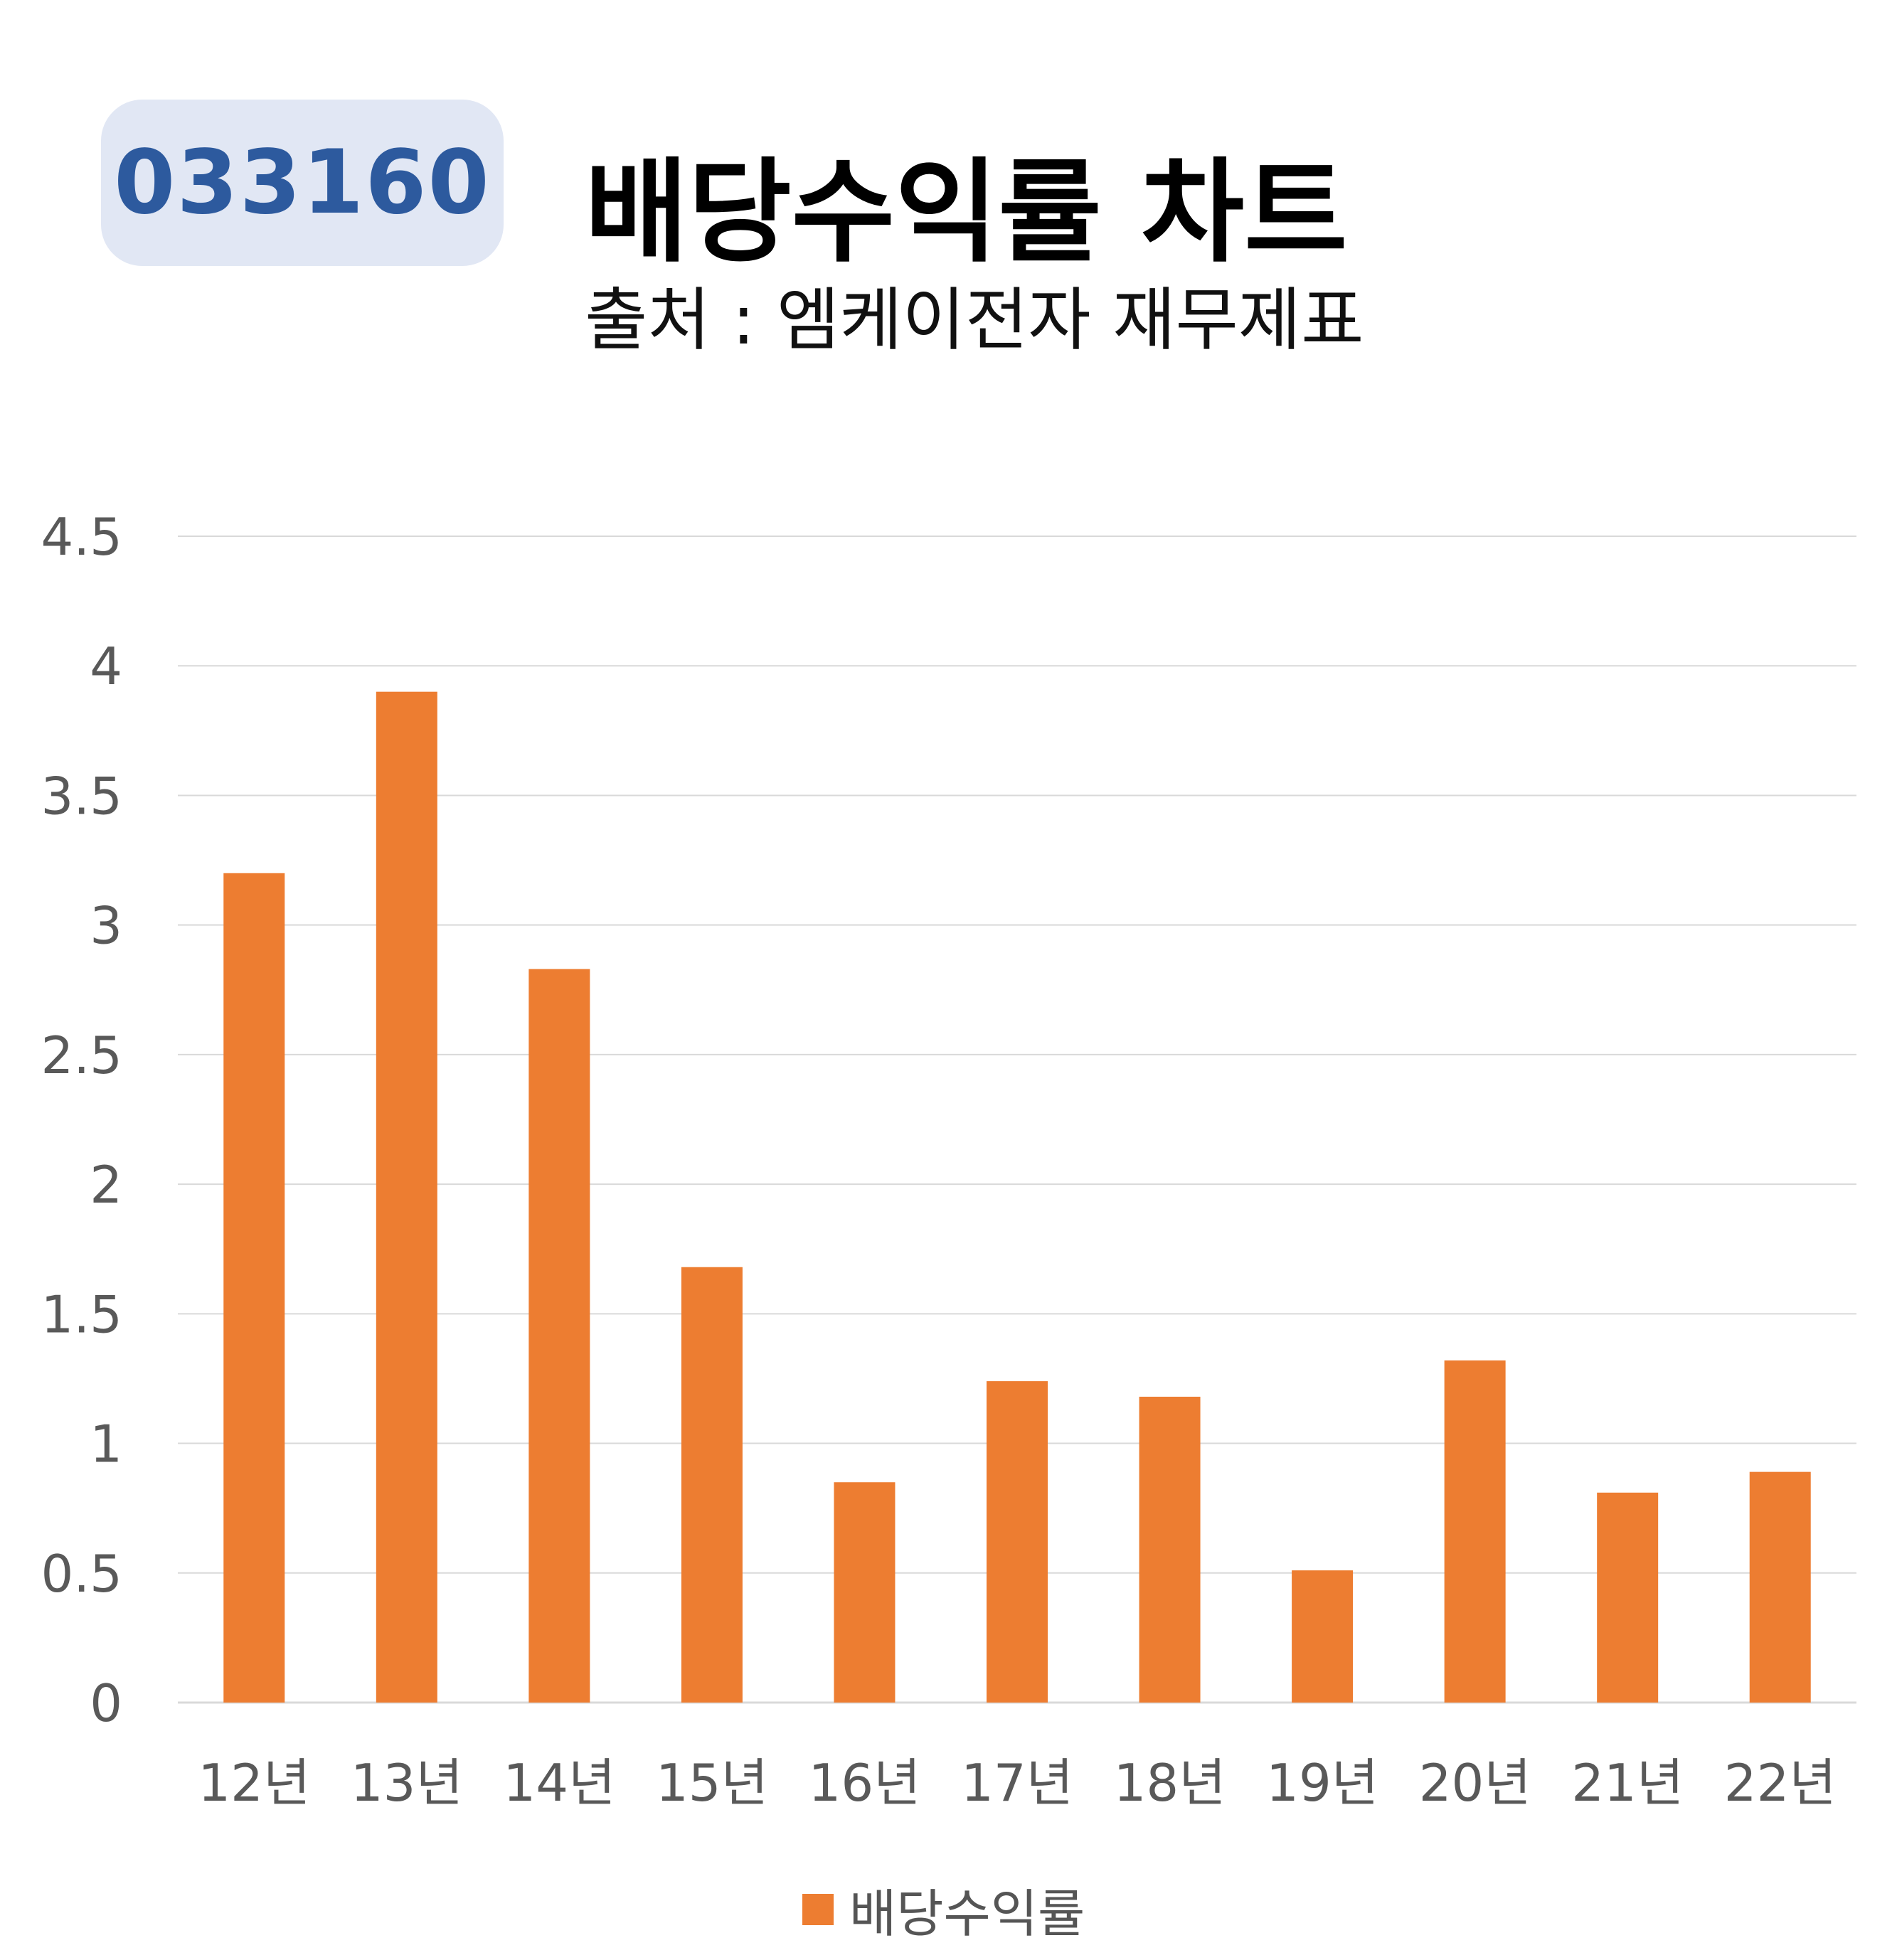 The width and height of the screenshot is (1897, 1960). I want to click on x-tick-label: 12년, so click(254, 1783).